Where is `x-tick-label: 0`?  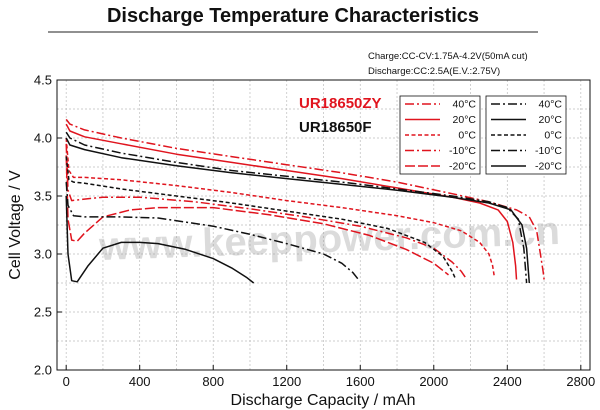
x-tick-label: 0 is located at coordinates (66, 381).